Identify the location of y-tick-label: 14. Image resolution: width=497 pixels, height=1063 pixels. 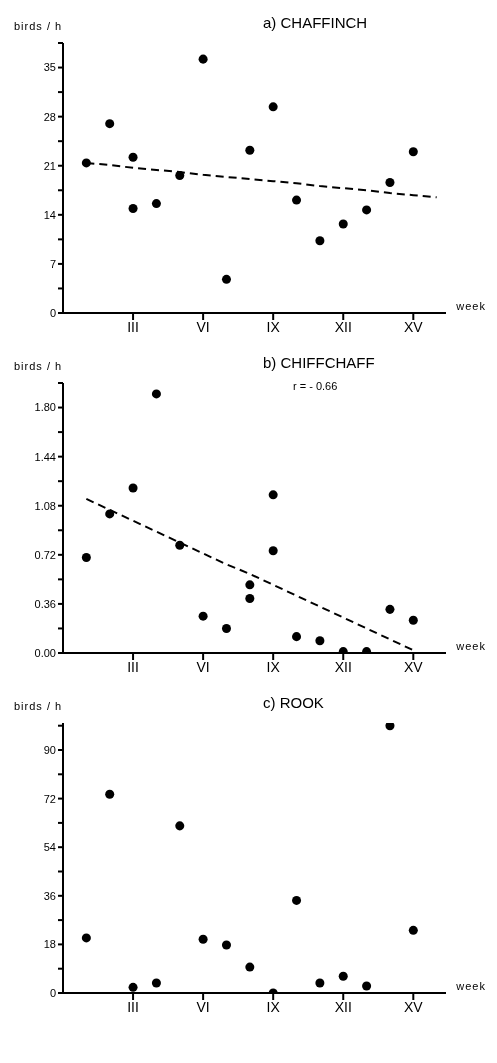
(49, 214).